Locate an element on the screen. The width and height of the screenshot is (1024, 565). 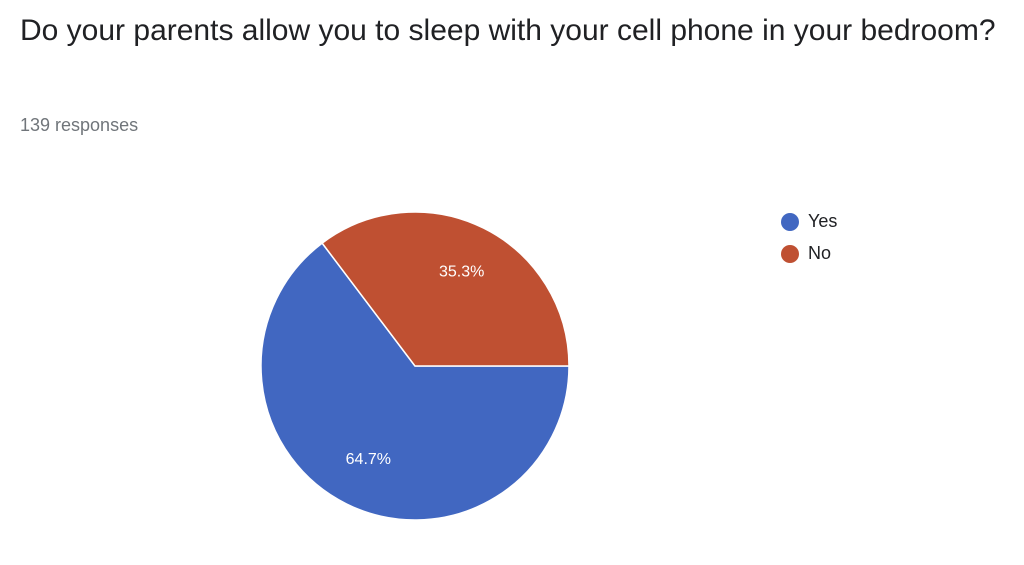
slice-label: 64.7% is located at coordinates (368, 459).